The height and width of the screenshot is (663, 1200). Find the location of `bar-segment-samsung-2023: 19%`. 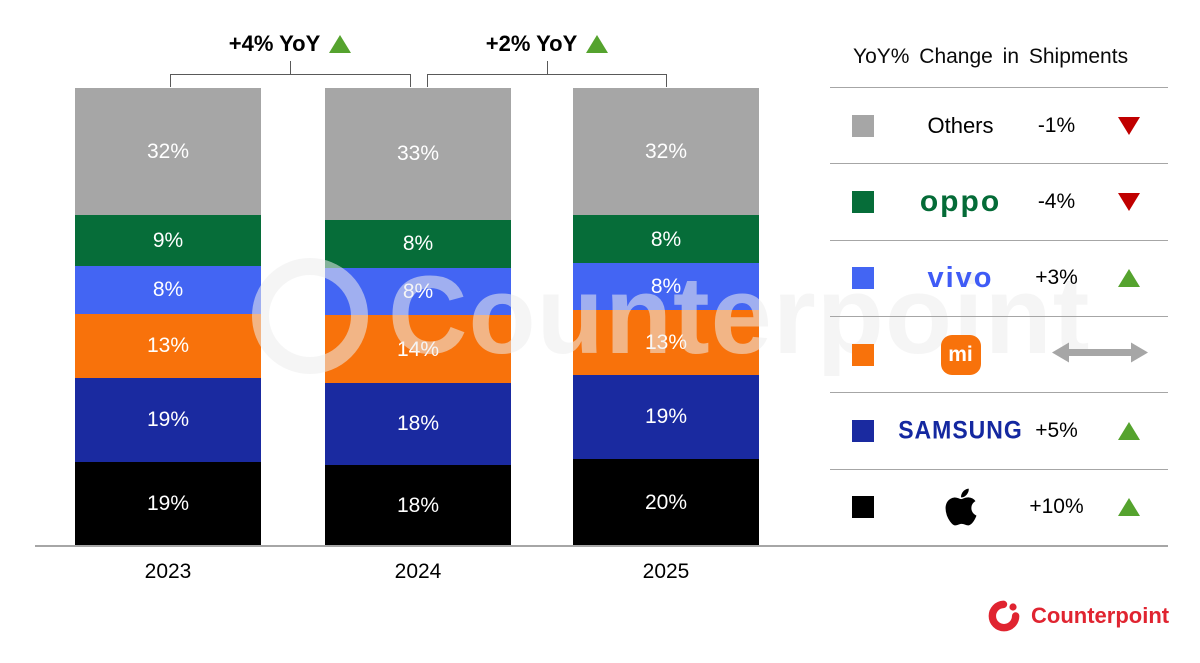

bar-segment-samsung-2023: 19% is located at coordinates (168, 419).